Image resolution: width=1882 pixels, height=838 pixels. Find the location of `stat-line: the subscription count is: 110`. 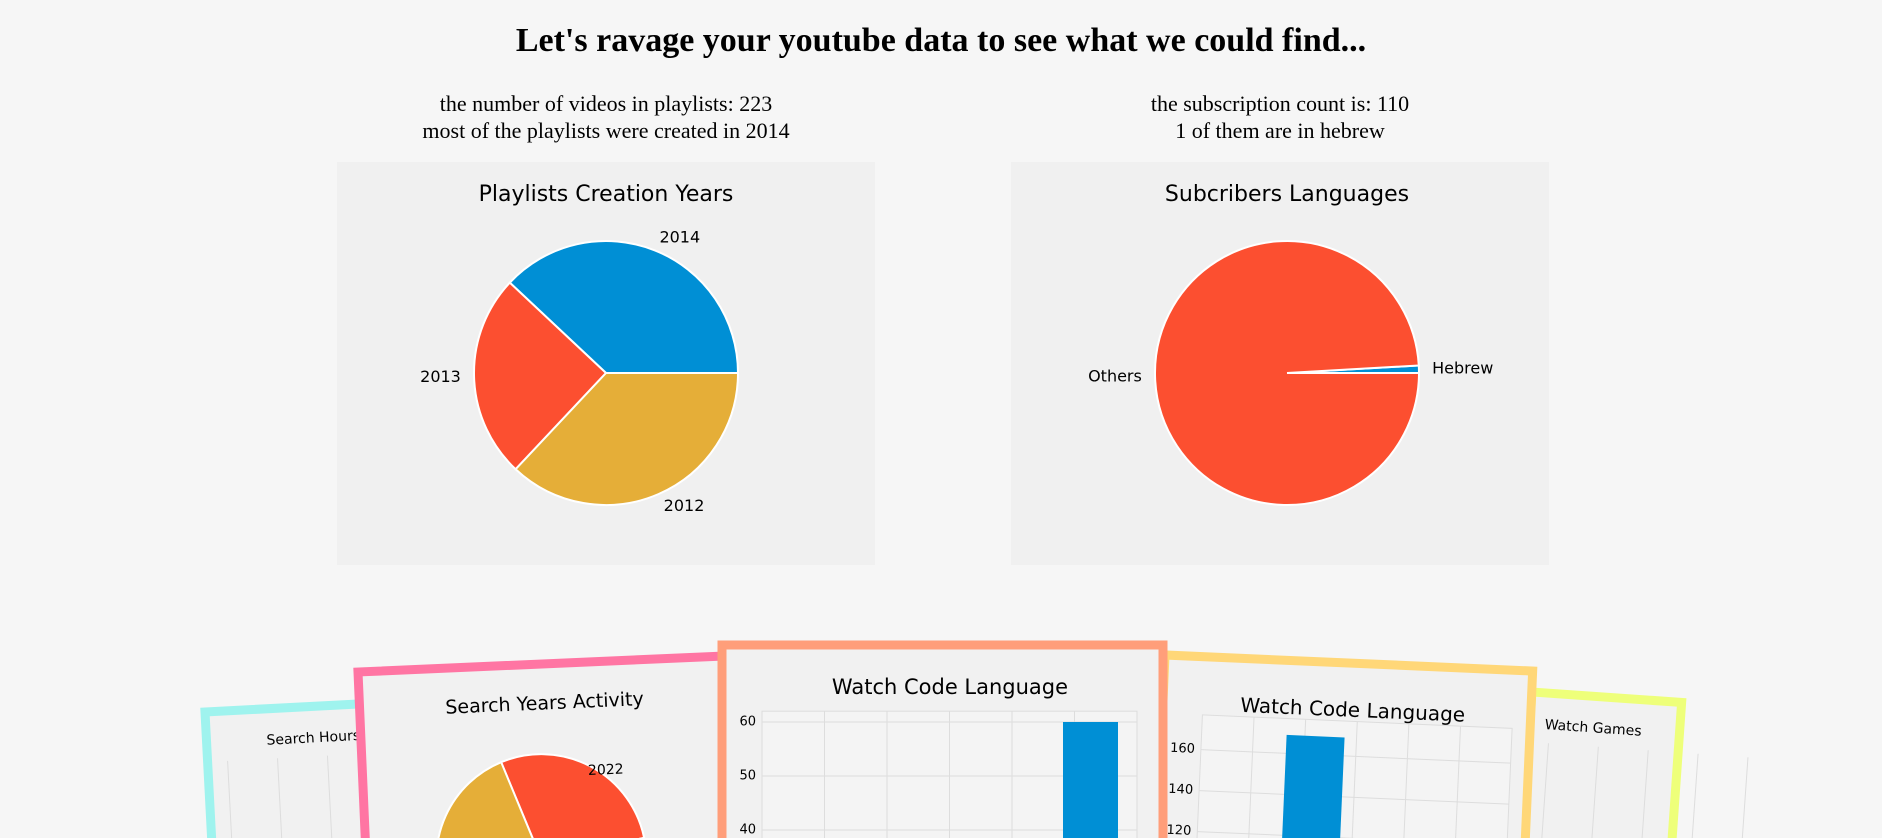

stat-line: the subscription count is: 110 is located at coordinates (1280, 103).